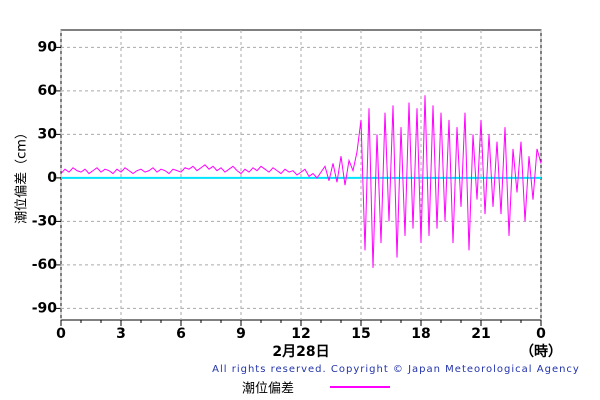 This screenshot has width=600, height=400. What do you see at coordinates (541, 351) in the screenshot?
I see `x-axis-unit: （時）` at bounding box center [541, 351].